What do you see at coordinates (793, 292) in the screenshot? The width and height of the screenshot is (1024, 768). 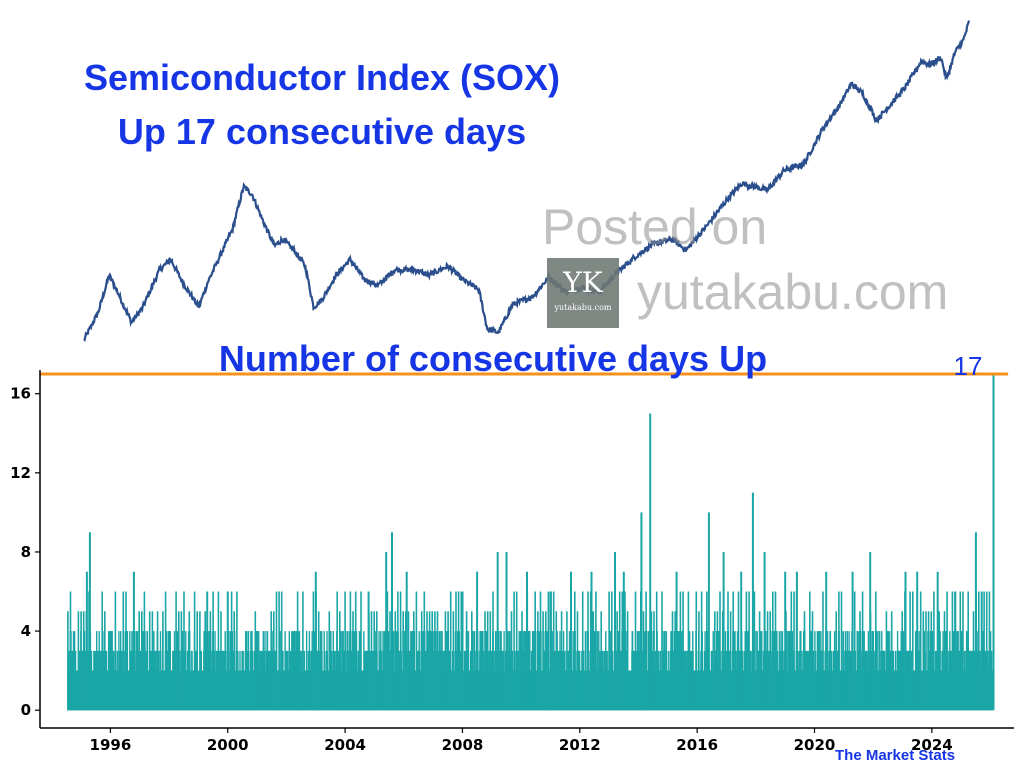 I see `watermark-site: yutakabu.com` at bounding box center [793, 292].